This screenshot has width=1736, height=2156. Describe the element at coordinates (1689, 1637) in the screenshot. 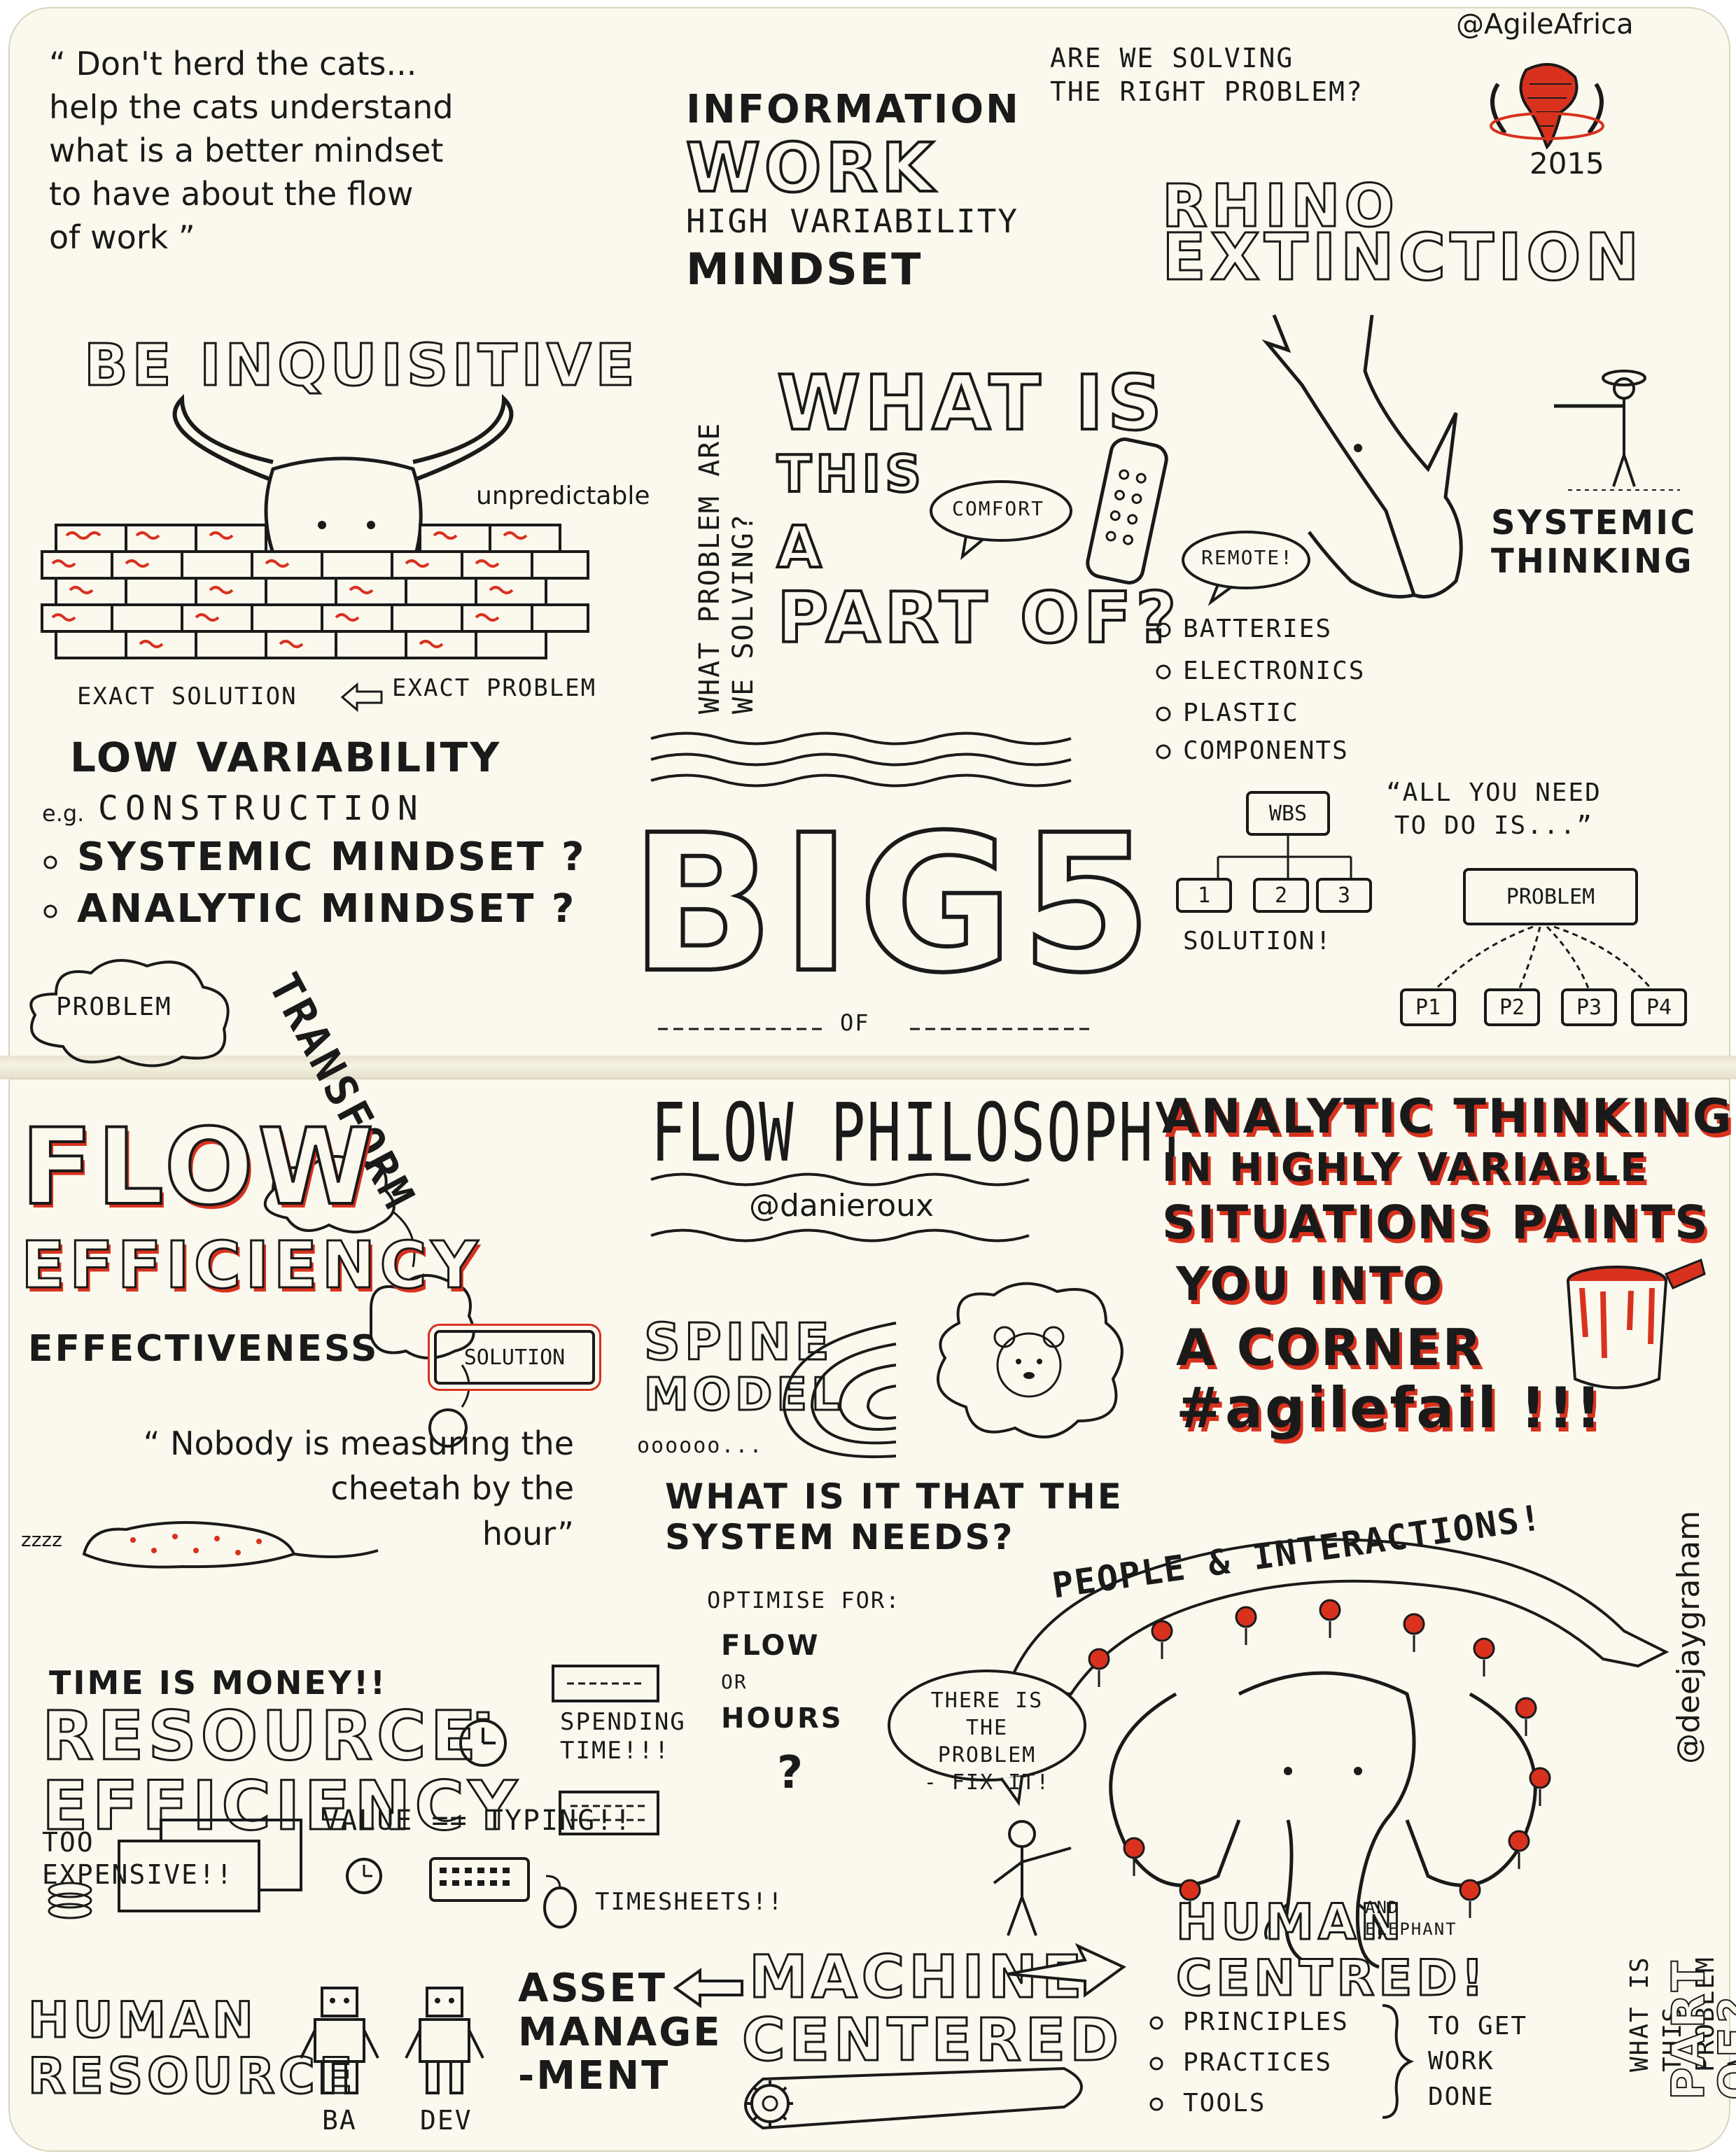

I see `deejaygraham-handle: @deejaygraham` at that location.